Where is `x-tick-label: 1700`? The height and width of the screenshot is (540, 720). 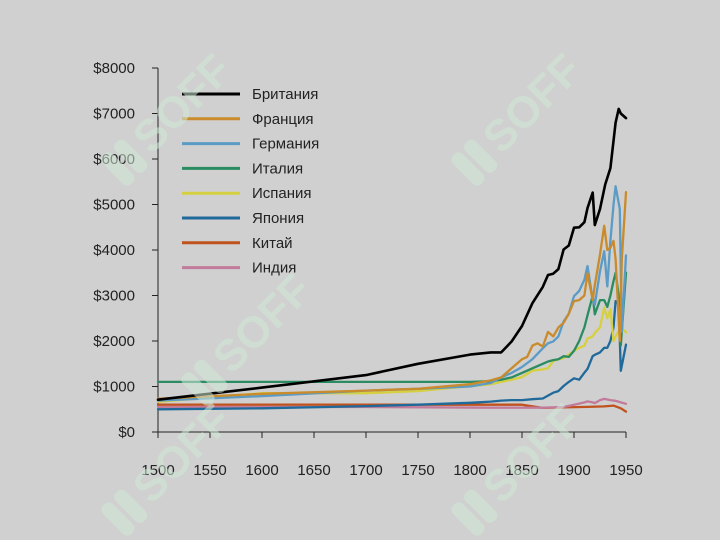 x-tick-label: 1700 is located at coordinates (365, 470).